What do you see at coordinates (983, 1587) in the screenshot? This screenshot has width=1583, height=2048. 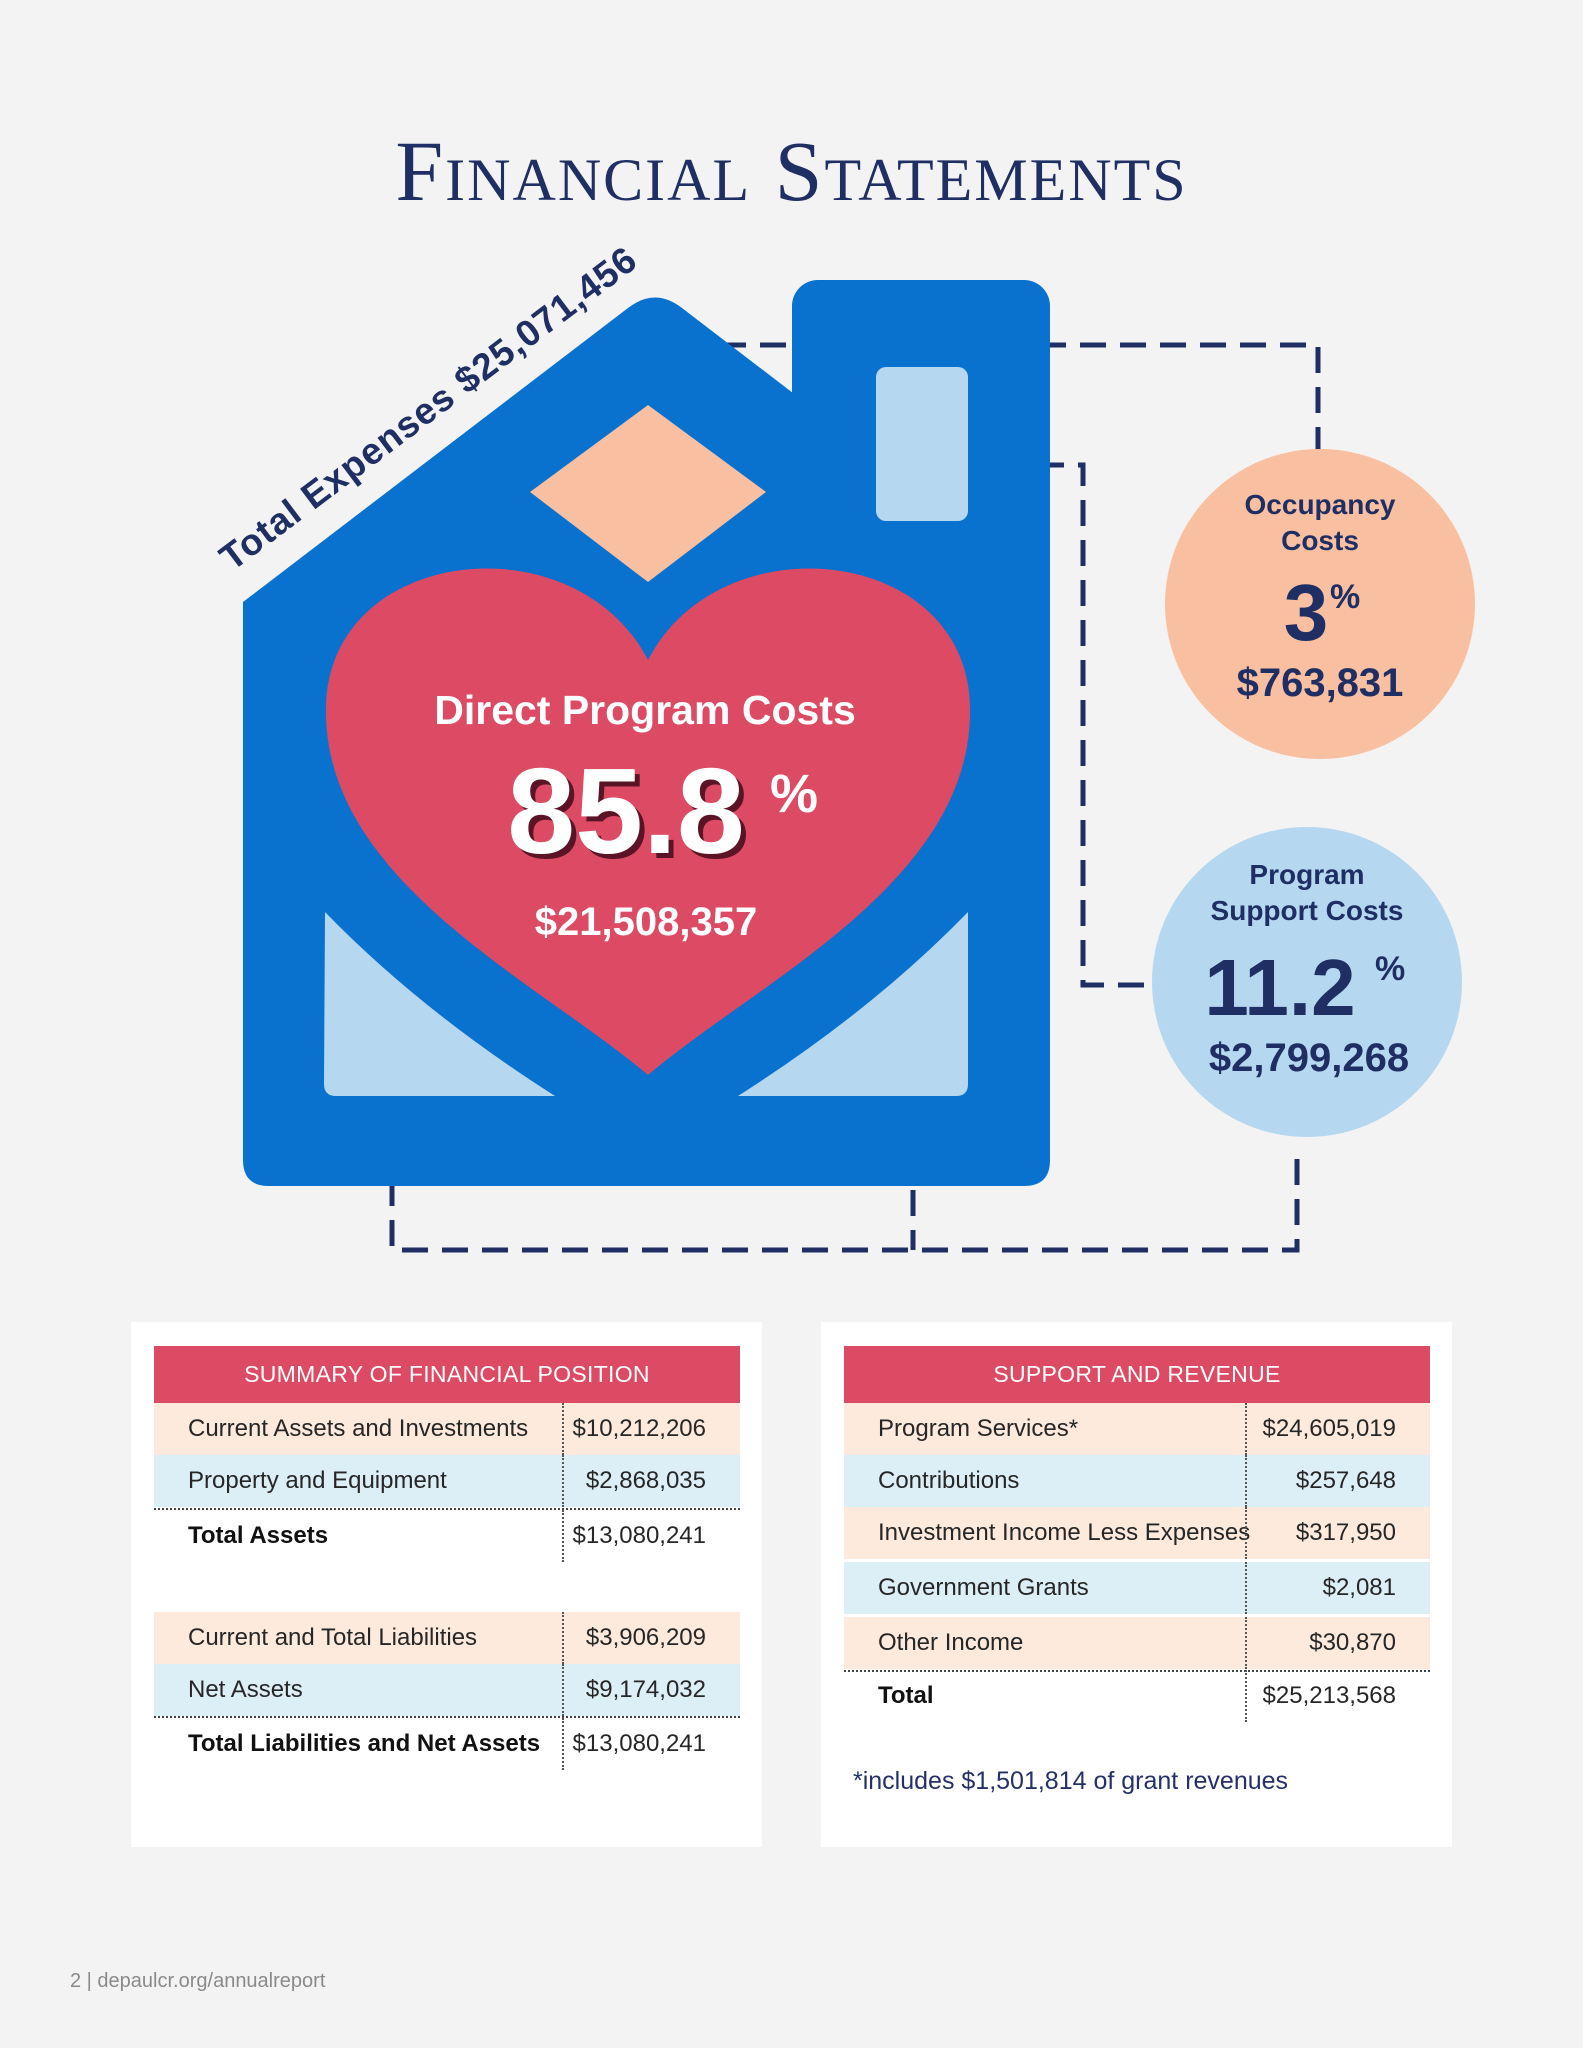 I see `row-label: Government Grants` at bounding box center [983, 1587].